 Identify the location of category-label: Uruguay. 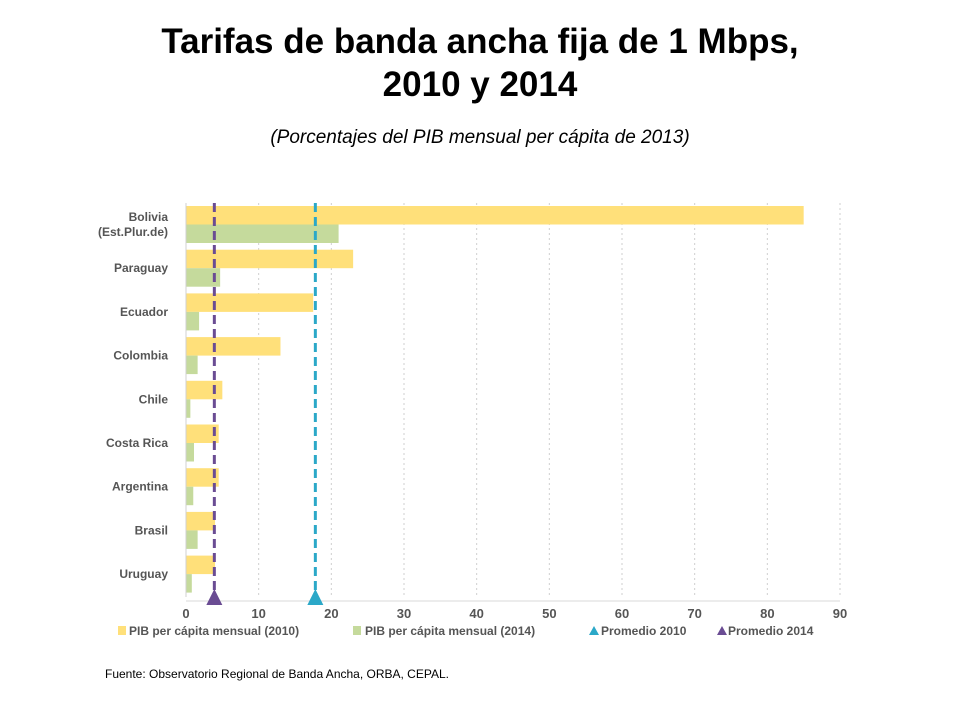
(143, 574).